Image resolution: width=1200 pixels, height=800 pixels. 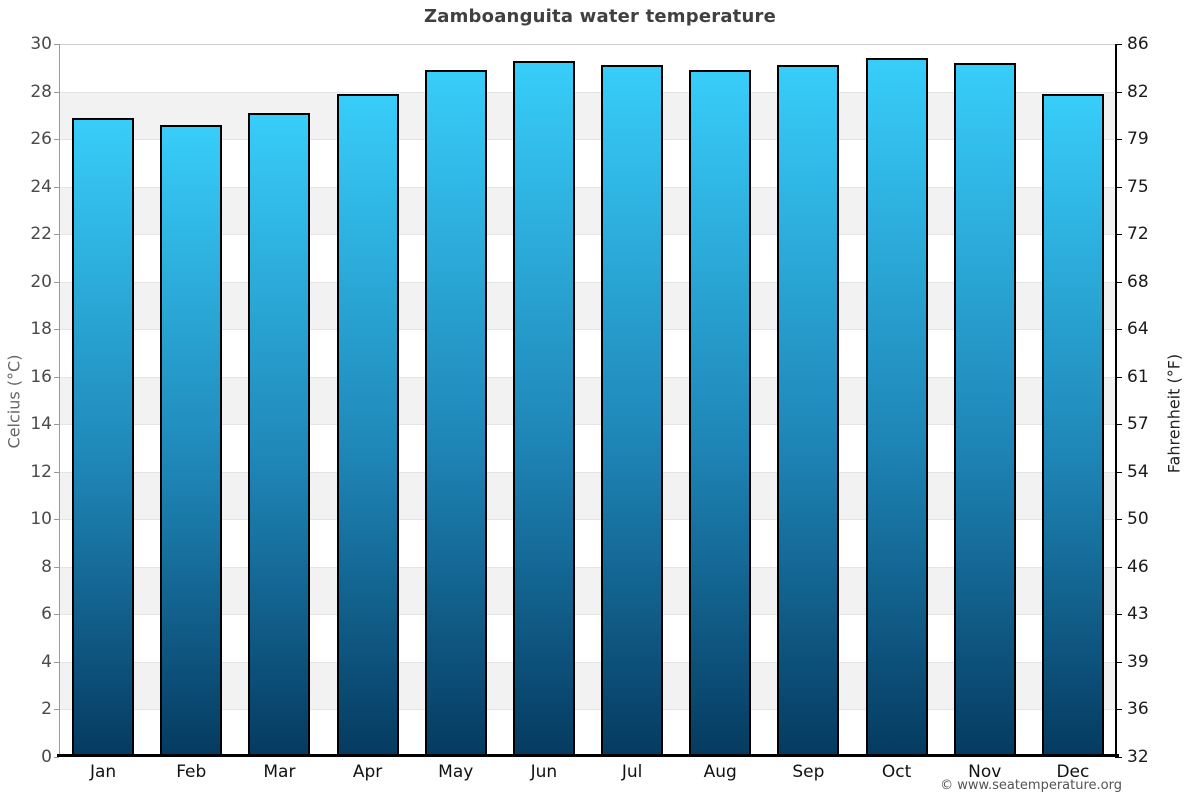 I want to click on bar-nov, so click(x=984, y=410).